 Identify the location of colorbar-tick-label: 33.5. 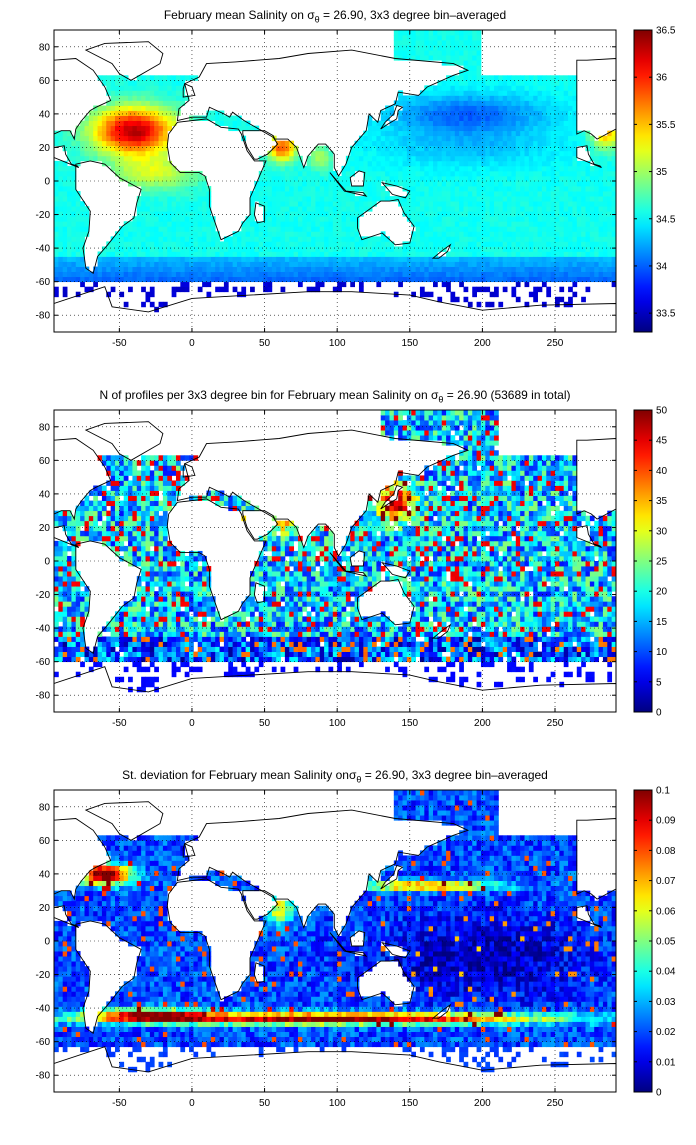
(666, 314).